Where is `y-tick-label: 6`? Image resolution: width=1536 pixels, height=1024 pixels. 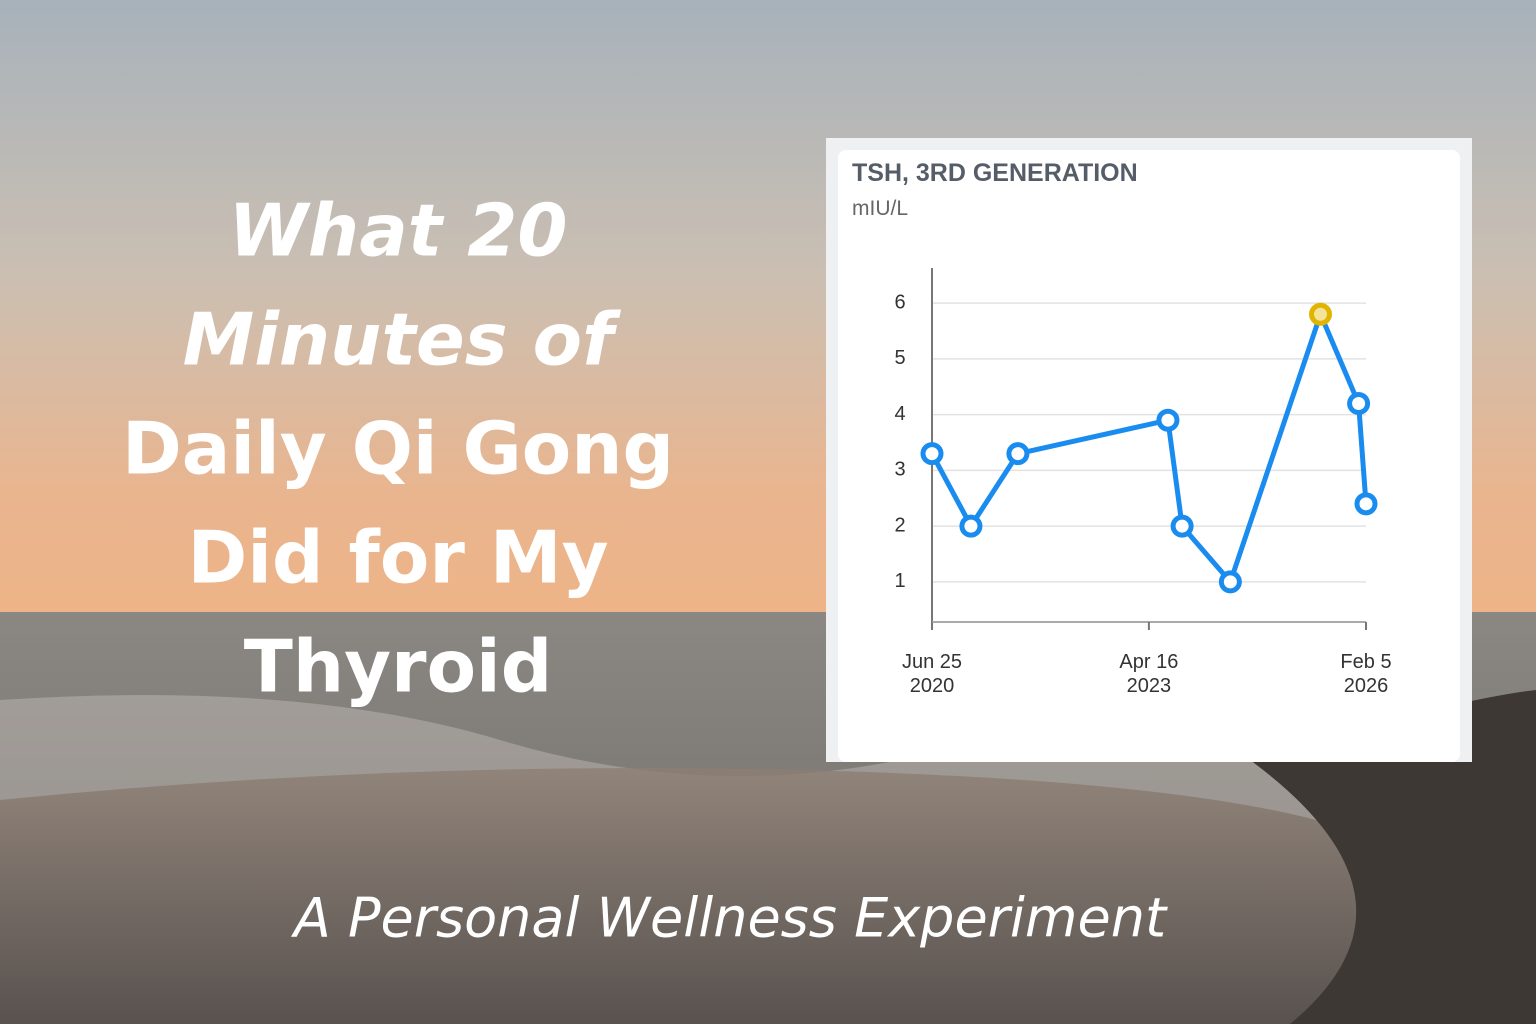 y-tick-label: 6 is located at coordinates (899, 302).